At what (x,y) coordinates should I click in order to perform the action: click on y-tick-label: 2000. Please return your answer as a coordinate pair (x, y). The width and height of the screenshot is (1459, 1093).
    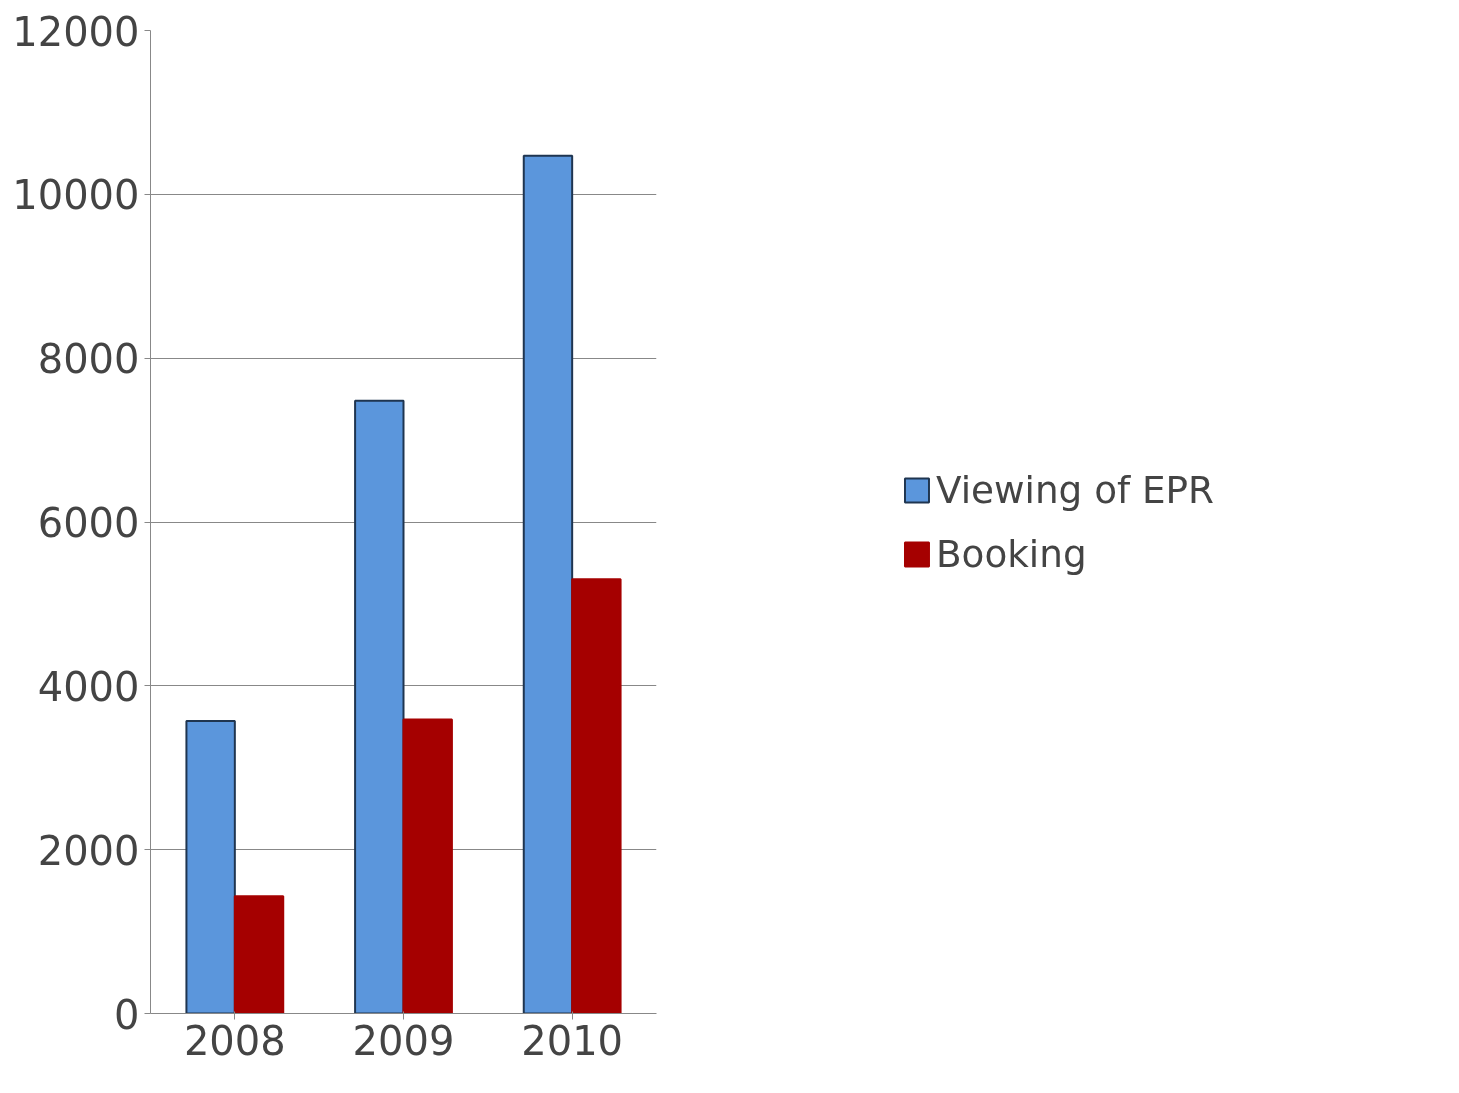
    Looking at the image, I should click on (88, 850).